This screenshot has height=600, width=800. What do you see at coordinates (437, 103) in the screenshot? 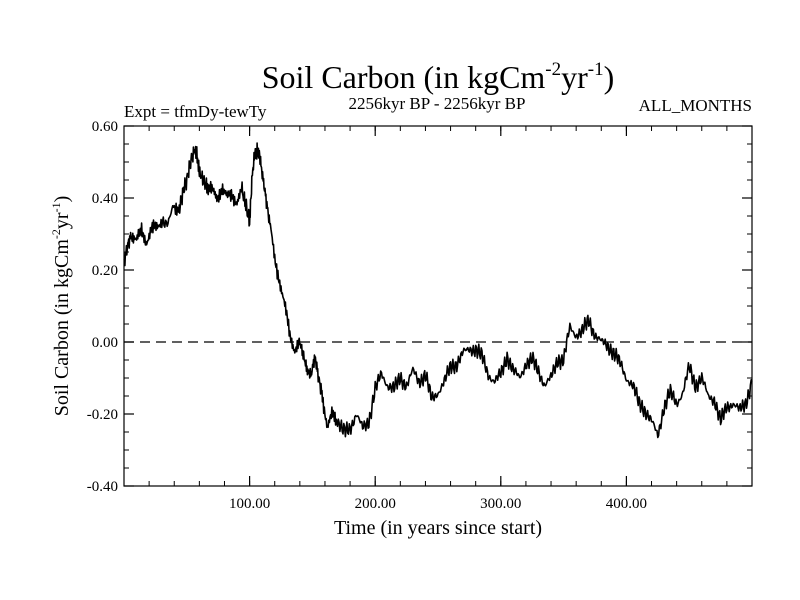
I see `subtitle-period: 2256kyr BP - 2256kyr BP` at bounding box center [437, 103].